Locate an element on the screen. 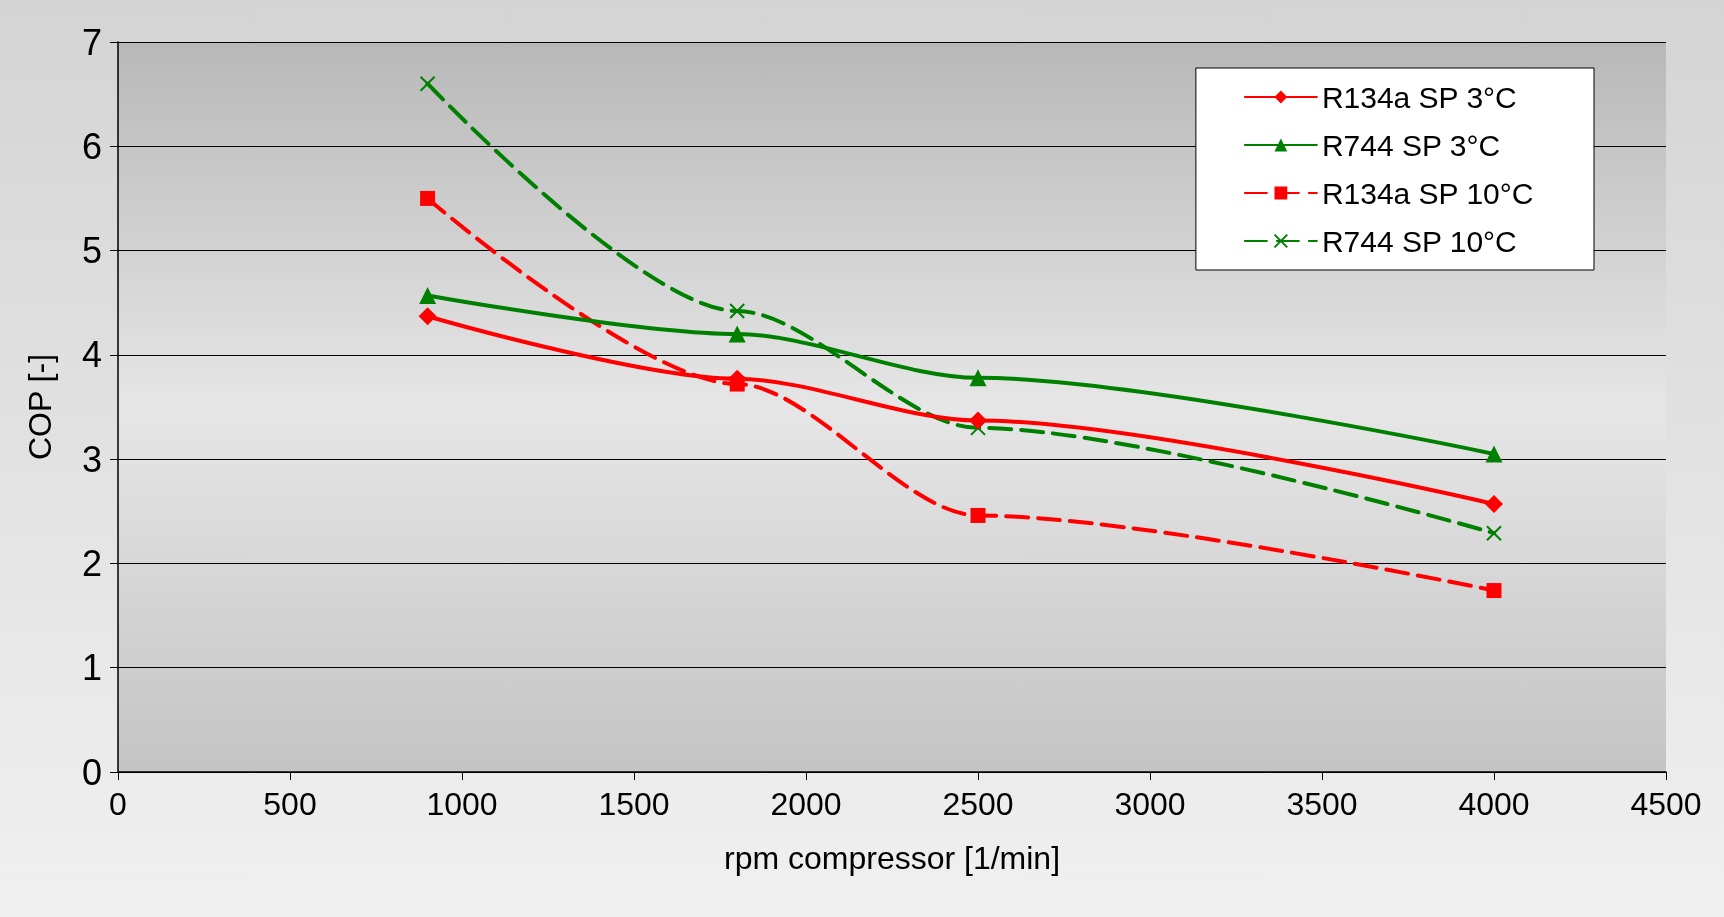 The height and width of the screenshot is (917, 1724). x-tick-label: 3000 is located at coordinates (1150, 804).